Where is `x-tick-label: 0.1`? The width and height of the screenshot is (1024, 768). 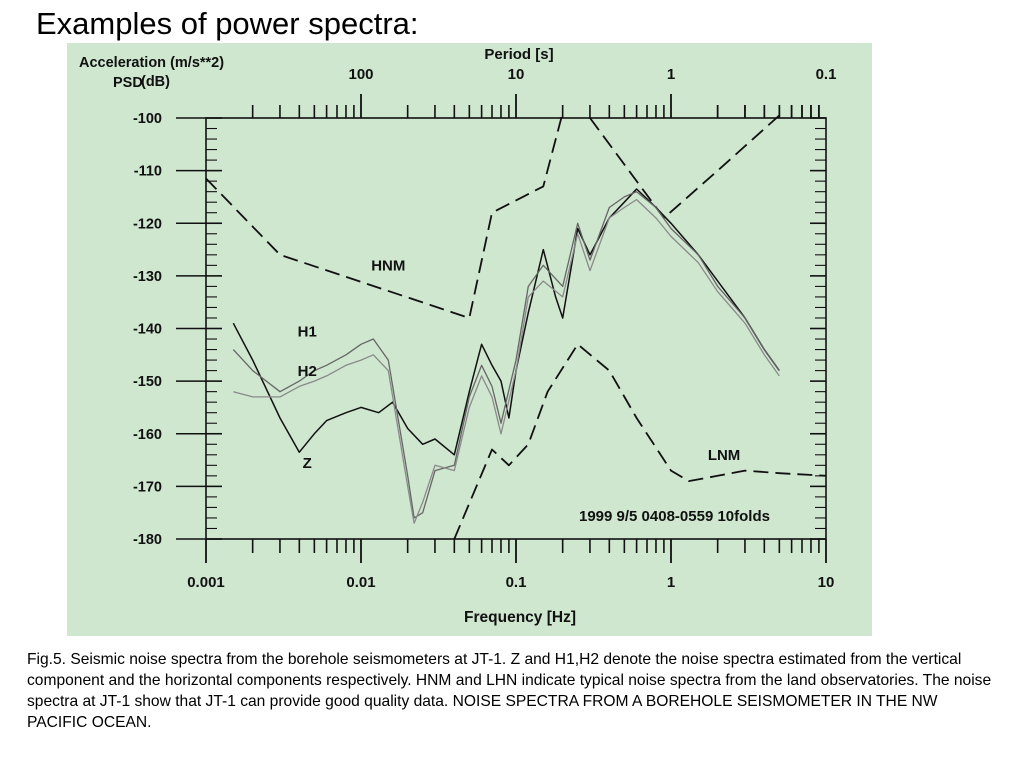
x-tick-label: 0.1 is located at coordinates (516, 582).